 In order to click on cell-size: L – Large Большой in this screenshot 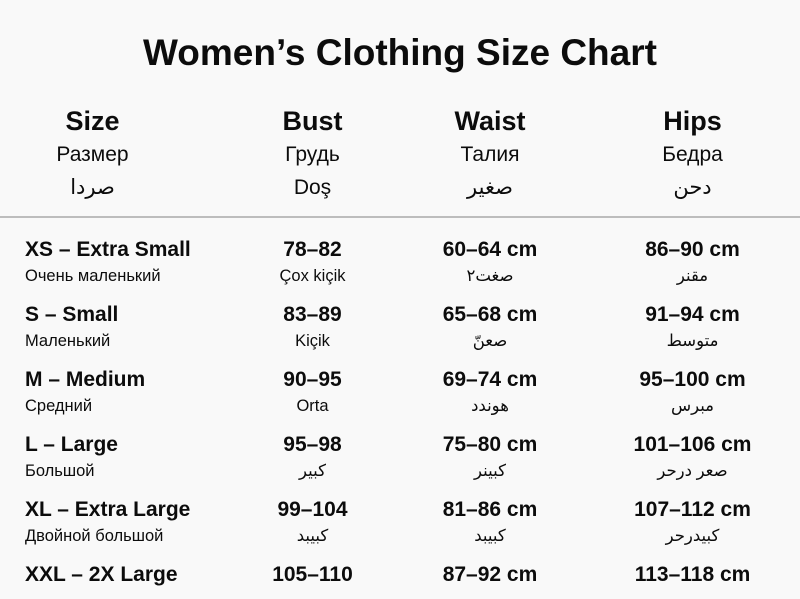, I will do `click(115, 457)`.